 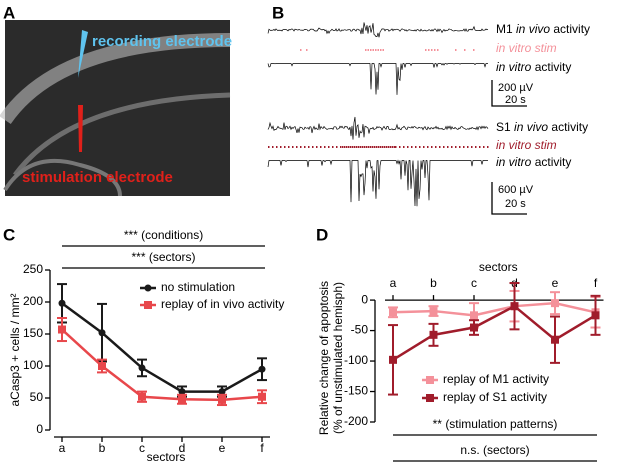 What do you see at coordinates (162, 41) in the screenshot?
I see `label: recording electrode` at bounding box center [162, 41].